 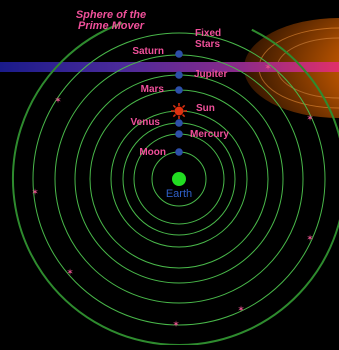 I want to click on mars-label: Mars, so click(x=153, y=89).